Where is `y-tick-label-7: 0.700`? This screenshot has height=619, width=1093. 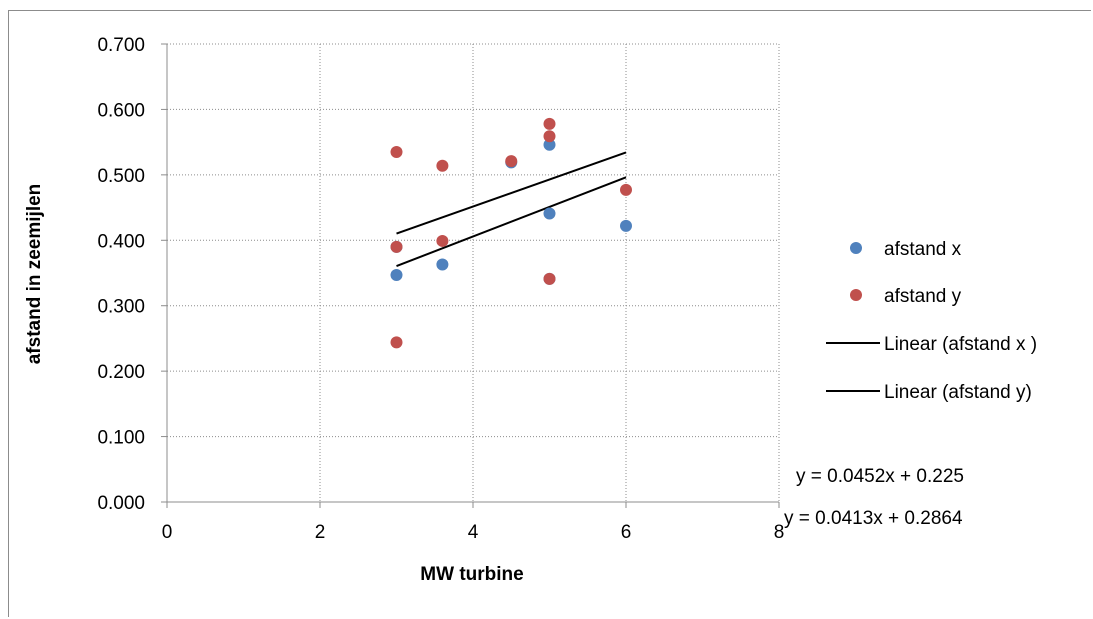
y-tick-label-7: 0.700 is located at coordinates (121, 45).